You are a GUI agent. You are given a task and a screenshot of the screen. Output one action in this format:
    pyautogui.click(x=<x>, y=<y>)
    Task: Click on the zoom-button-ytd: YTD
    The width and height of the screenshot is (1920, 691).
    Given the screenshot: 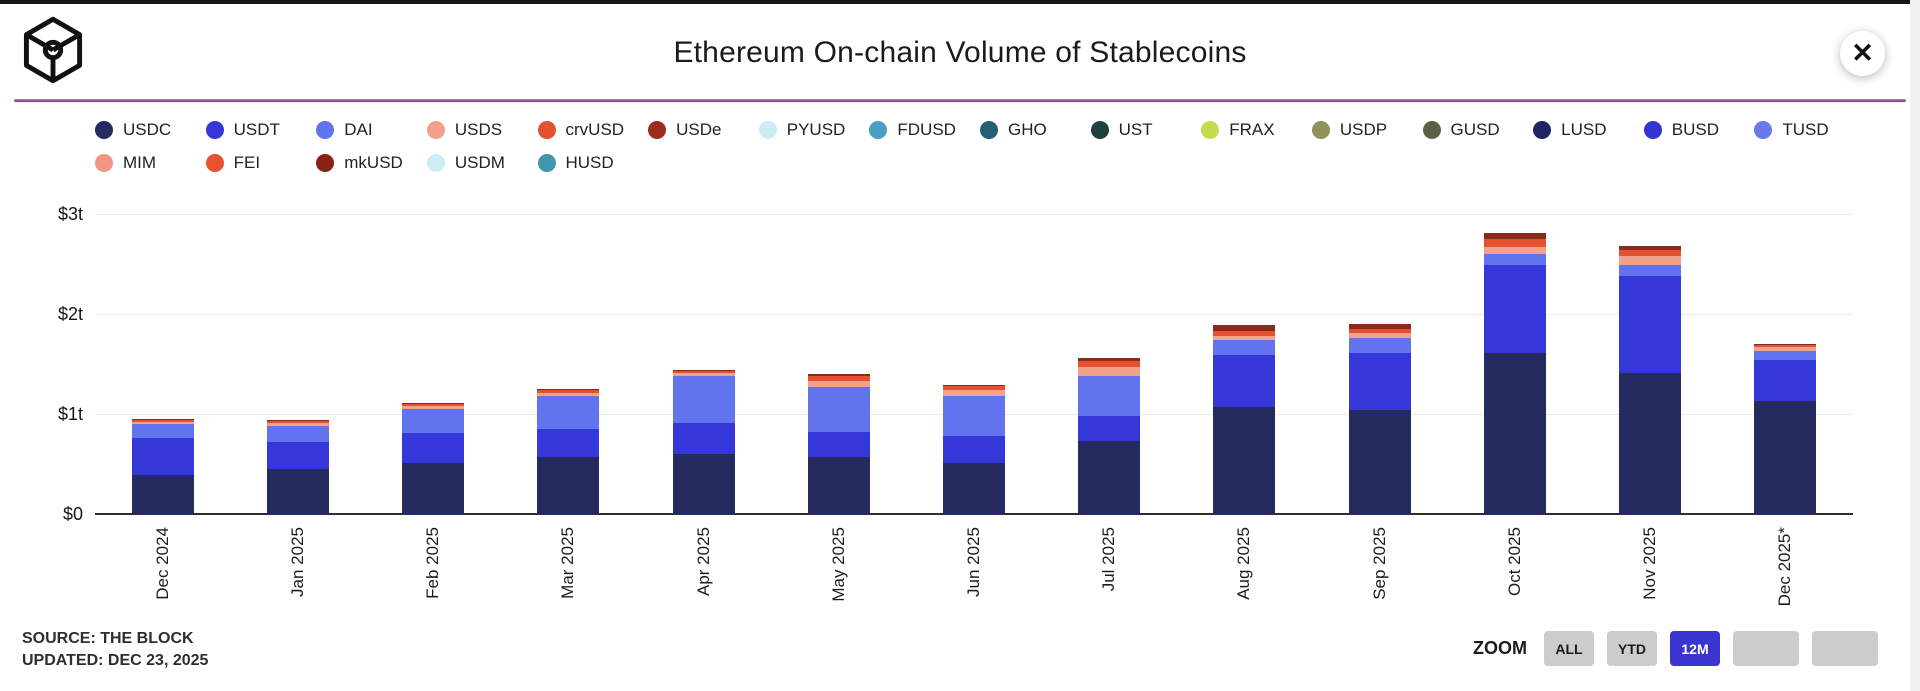 What is the action you would take?
    pyautogui.click(x=1632, y=648)
    